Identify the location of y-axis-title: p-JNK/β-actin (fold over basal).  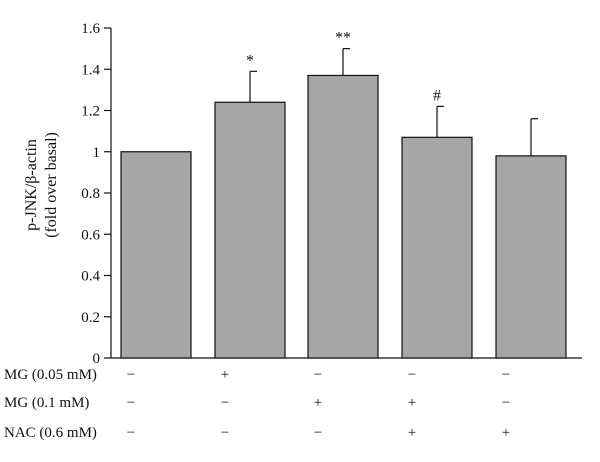
(41, 185).